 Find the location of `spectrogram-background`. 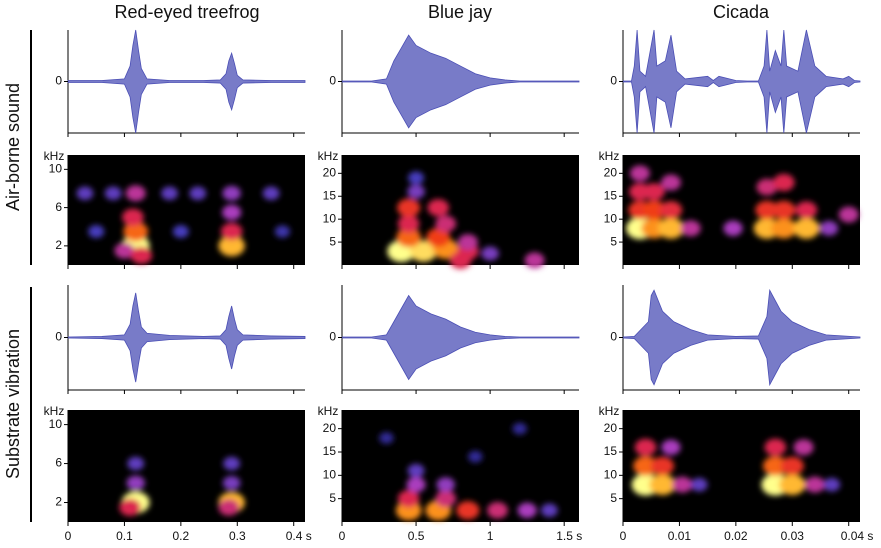

spectrogram-background is located at coordinates (186, 466).